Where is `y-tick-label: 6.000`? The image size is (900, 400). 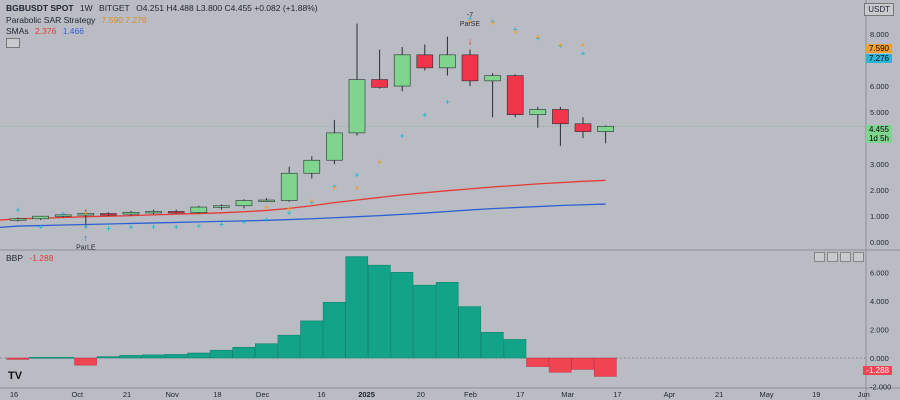
y-tick-label: 6.000 is located at coordinates (879, 86).